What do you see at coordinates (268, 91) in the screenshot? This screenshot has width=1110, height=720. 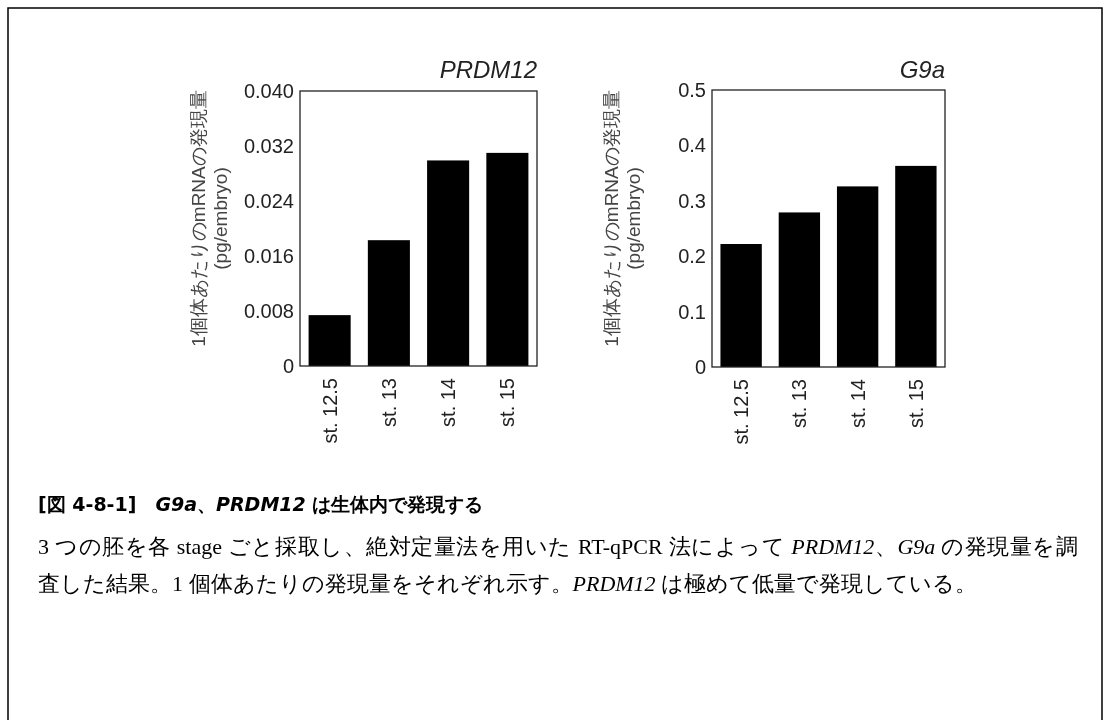 I see `y-tick-label: 0.040` at bounding box center [268, 91].